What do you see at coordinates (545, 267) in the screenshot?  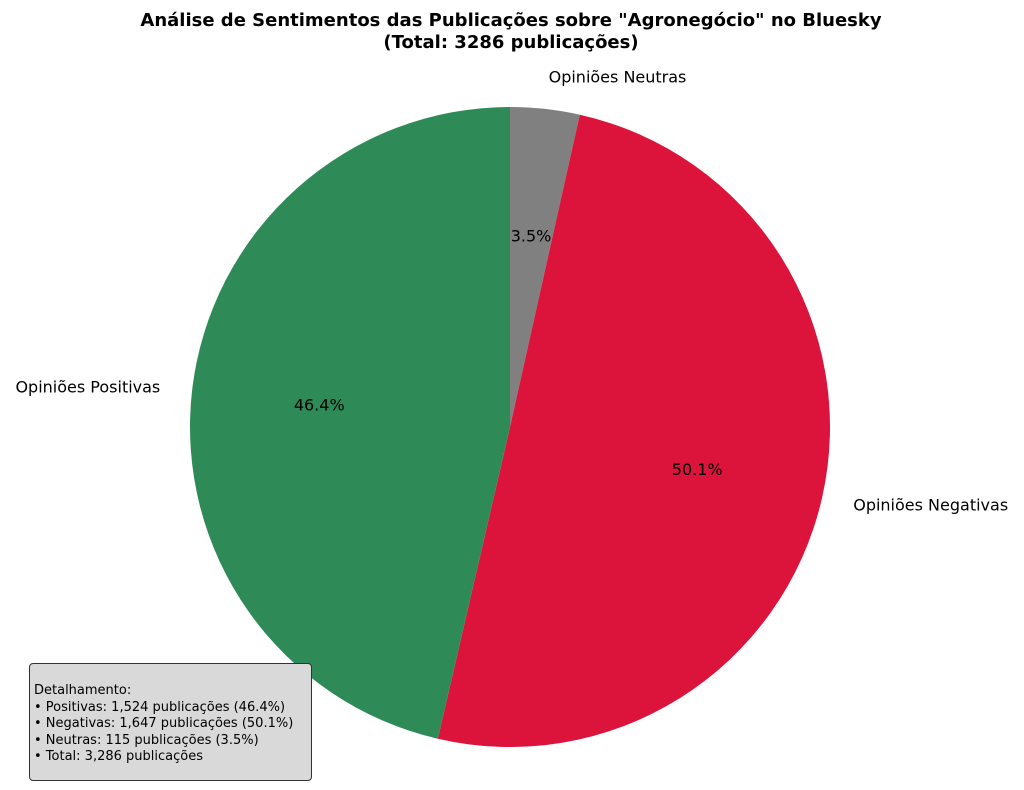 I see `pie-slice-opinioes-neutras` at bounding box center [545, 267].